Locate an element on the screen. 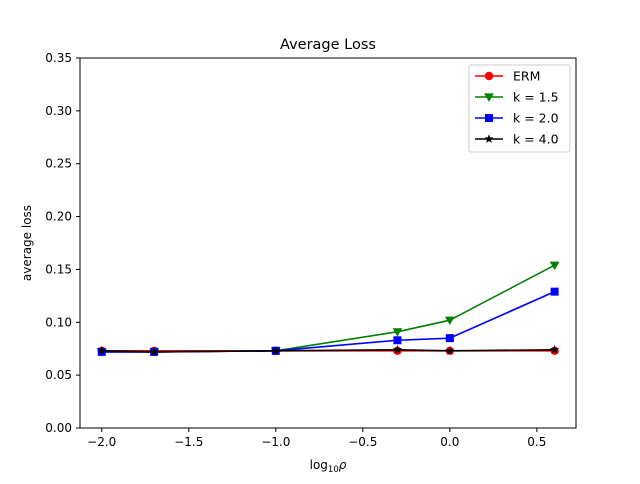 This screenshot has height=484, width=640. y-tick-label: 0.20 is located at coordinates (58, 217).